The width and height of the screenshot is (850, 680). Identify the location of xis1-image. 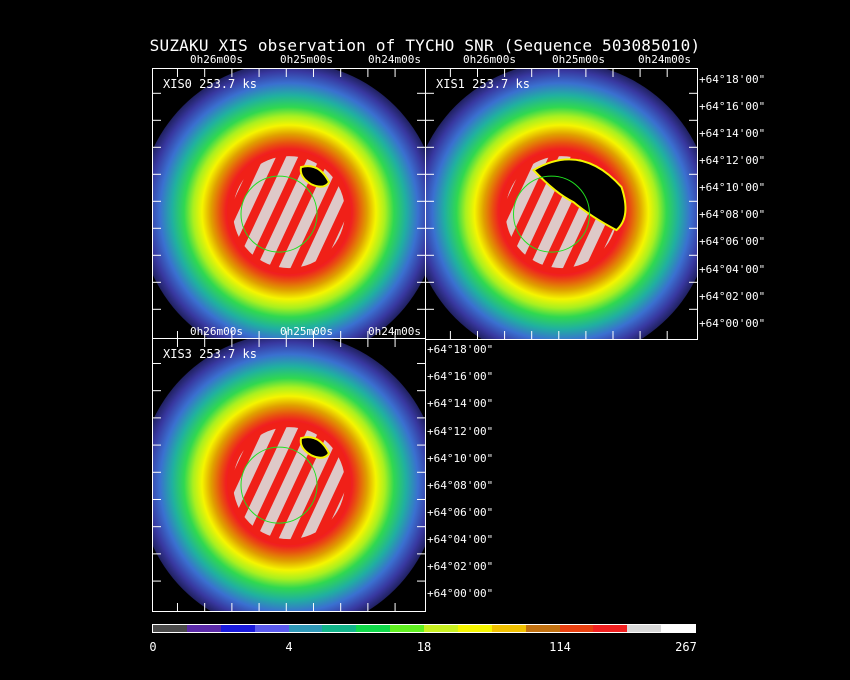
(561, 204).